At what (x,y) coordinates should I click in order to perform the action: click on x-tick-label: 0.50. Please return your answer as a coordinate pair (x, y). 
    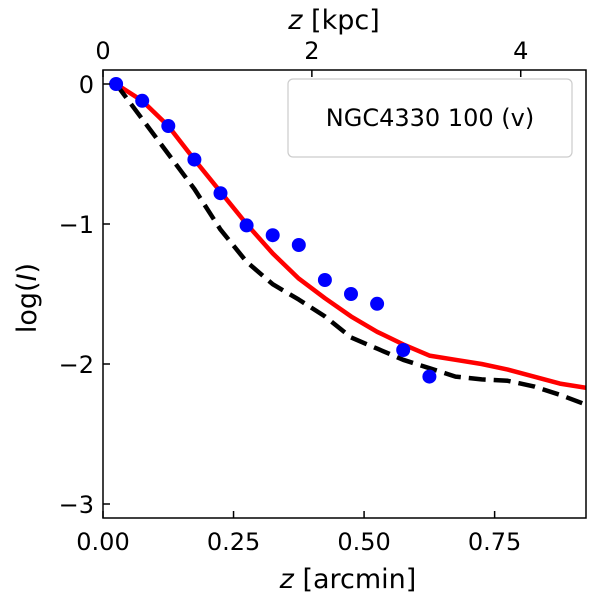
    Looking at the image, I should click on (363, 542).